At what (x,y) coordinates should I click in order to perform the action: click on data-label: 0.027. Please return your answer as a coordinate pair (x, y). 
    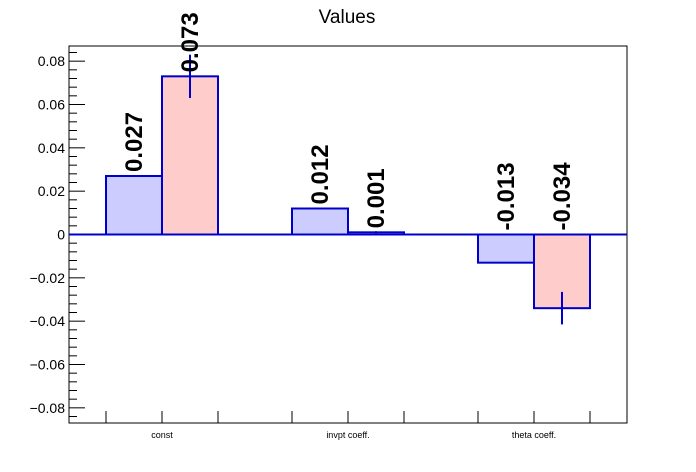
    Looking at the image, I should click on (134, 142).